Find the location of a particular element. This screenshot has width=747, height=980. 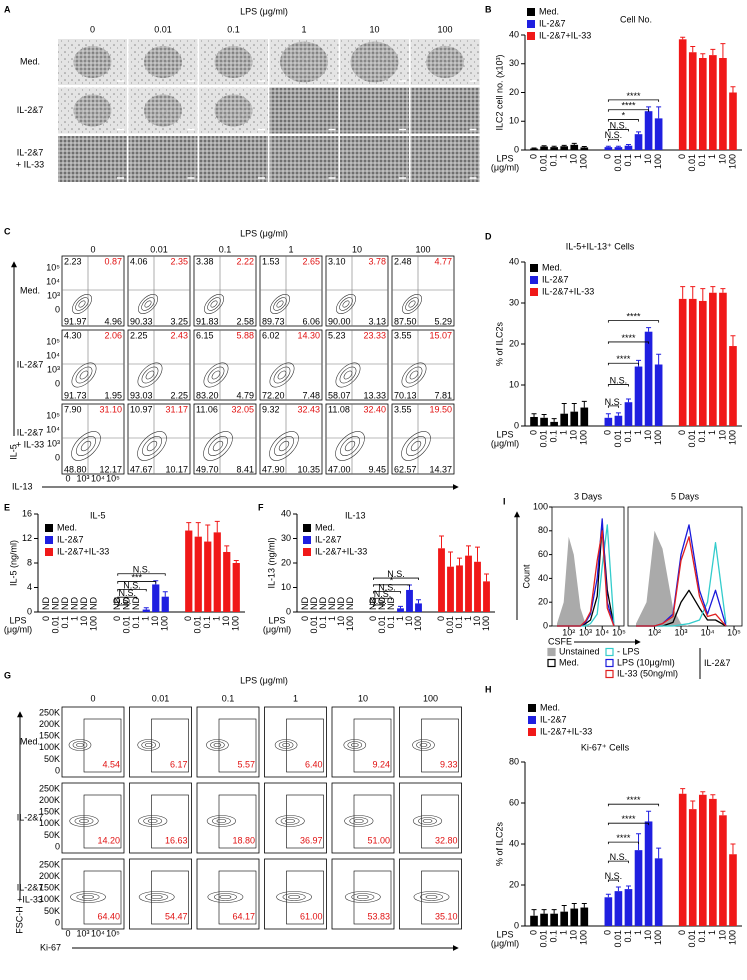

panel-label: C is located at coordinates (7, 231).